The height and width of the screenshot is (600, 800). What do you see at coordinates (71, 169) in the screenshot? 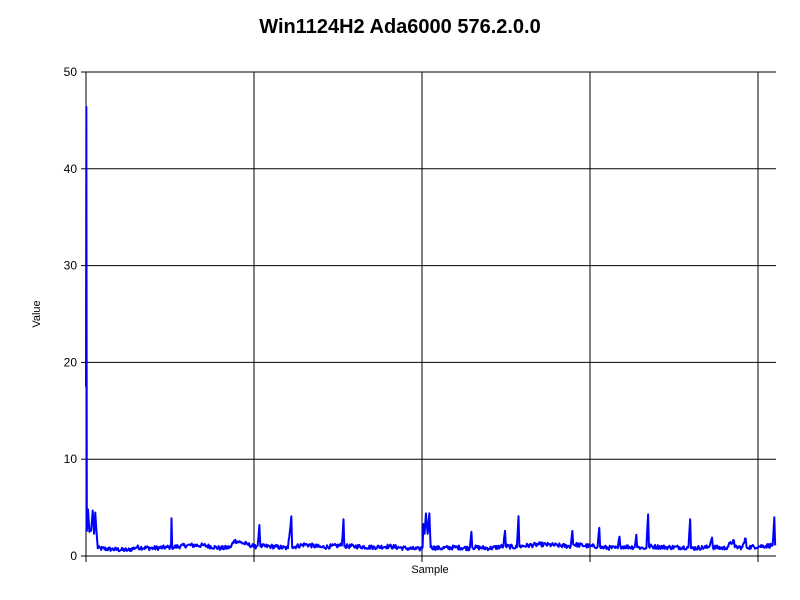
I see `y-tick-label: 40` at bounding box center [71, 169].